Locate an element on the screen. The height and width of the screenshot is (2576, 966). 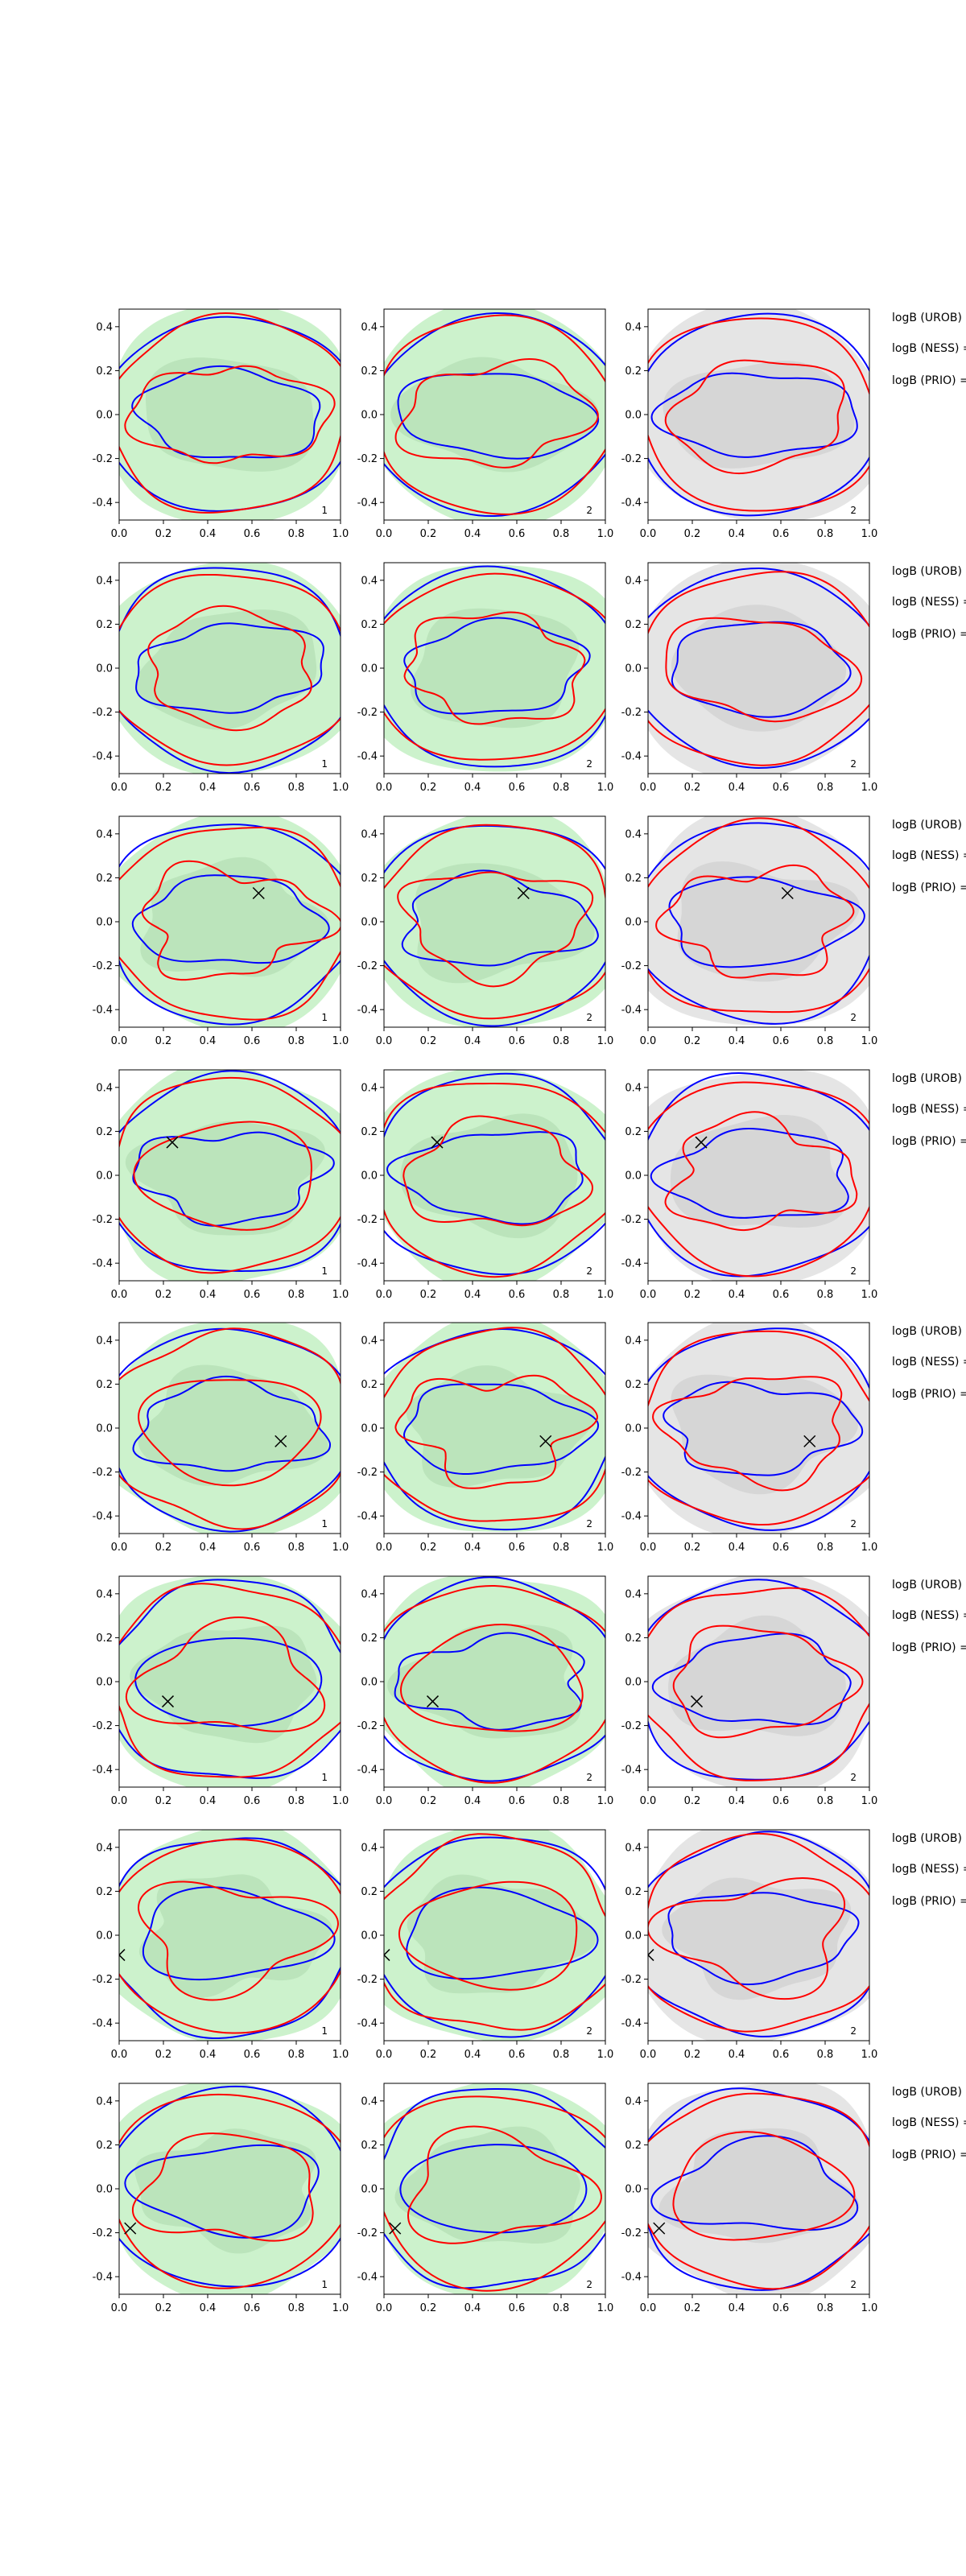
panel-r8-c2: 0.0 0.2 0.4 0.6 0.8 1.0 0.4 0.2 0.0 -0.2 -0.4 2 is located at coordinates (485, 2198).